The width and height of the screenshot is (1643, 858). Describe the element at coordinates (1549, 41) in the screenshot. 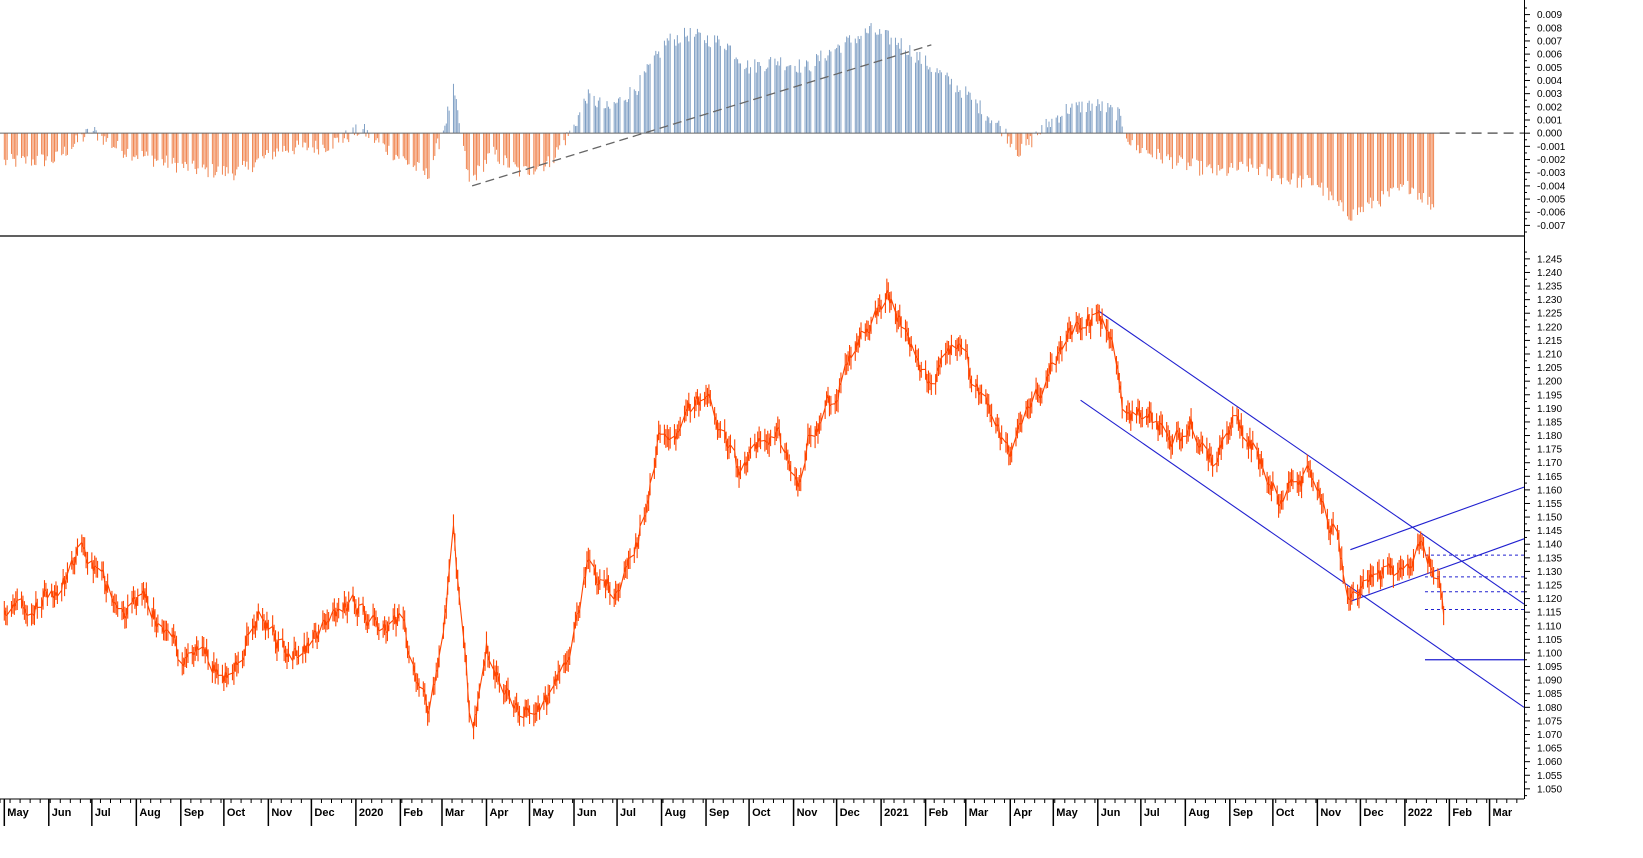

I see `oscillator-tick-label: 0.007` at that location.